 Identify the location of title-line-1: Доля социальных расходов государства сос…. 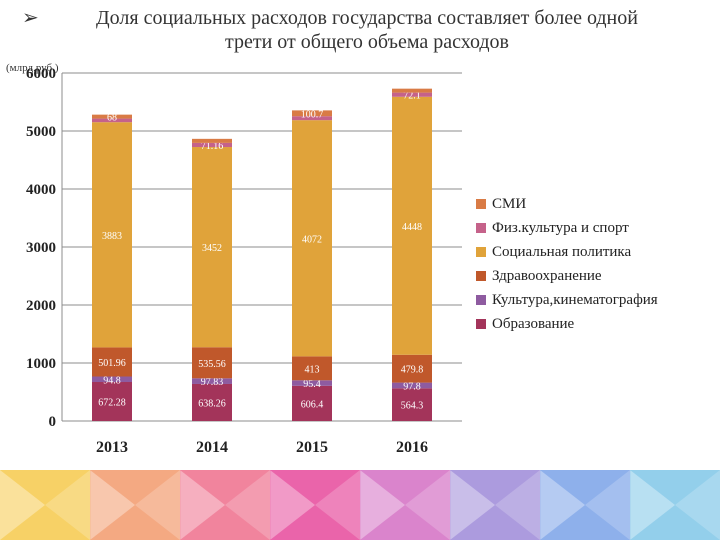
(367, 18).